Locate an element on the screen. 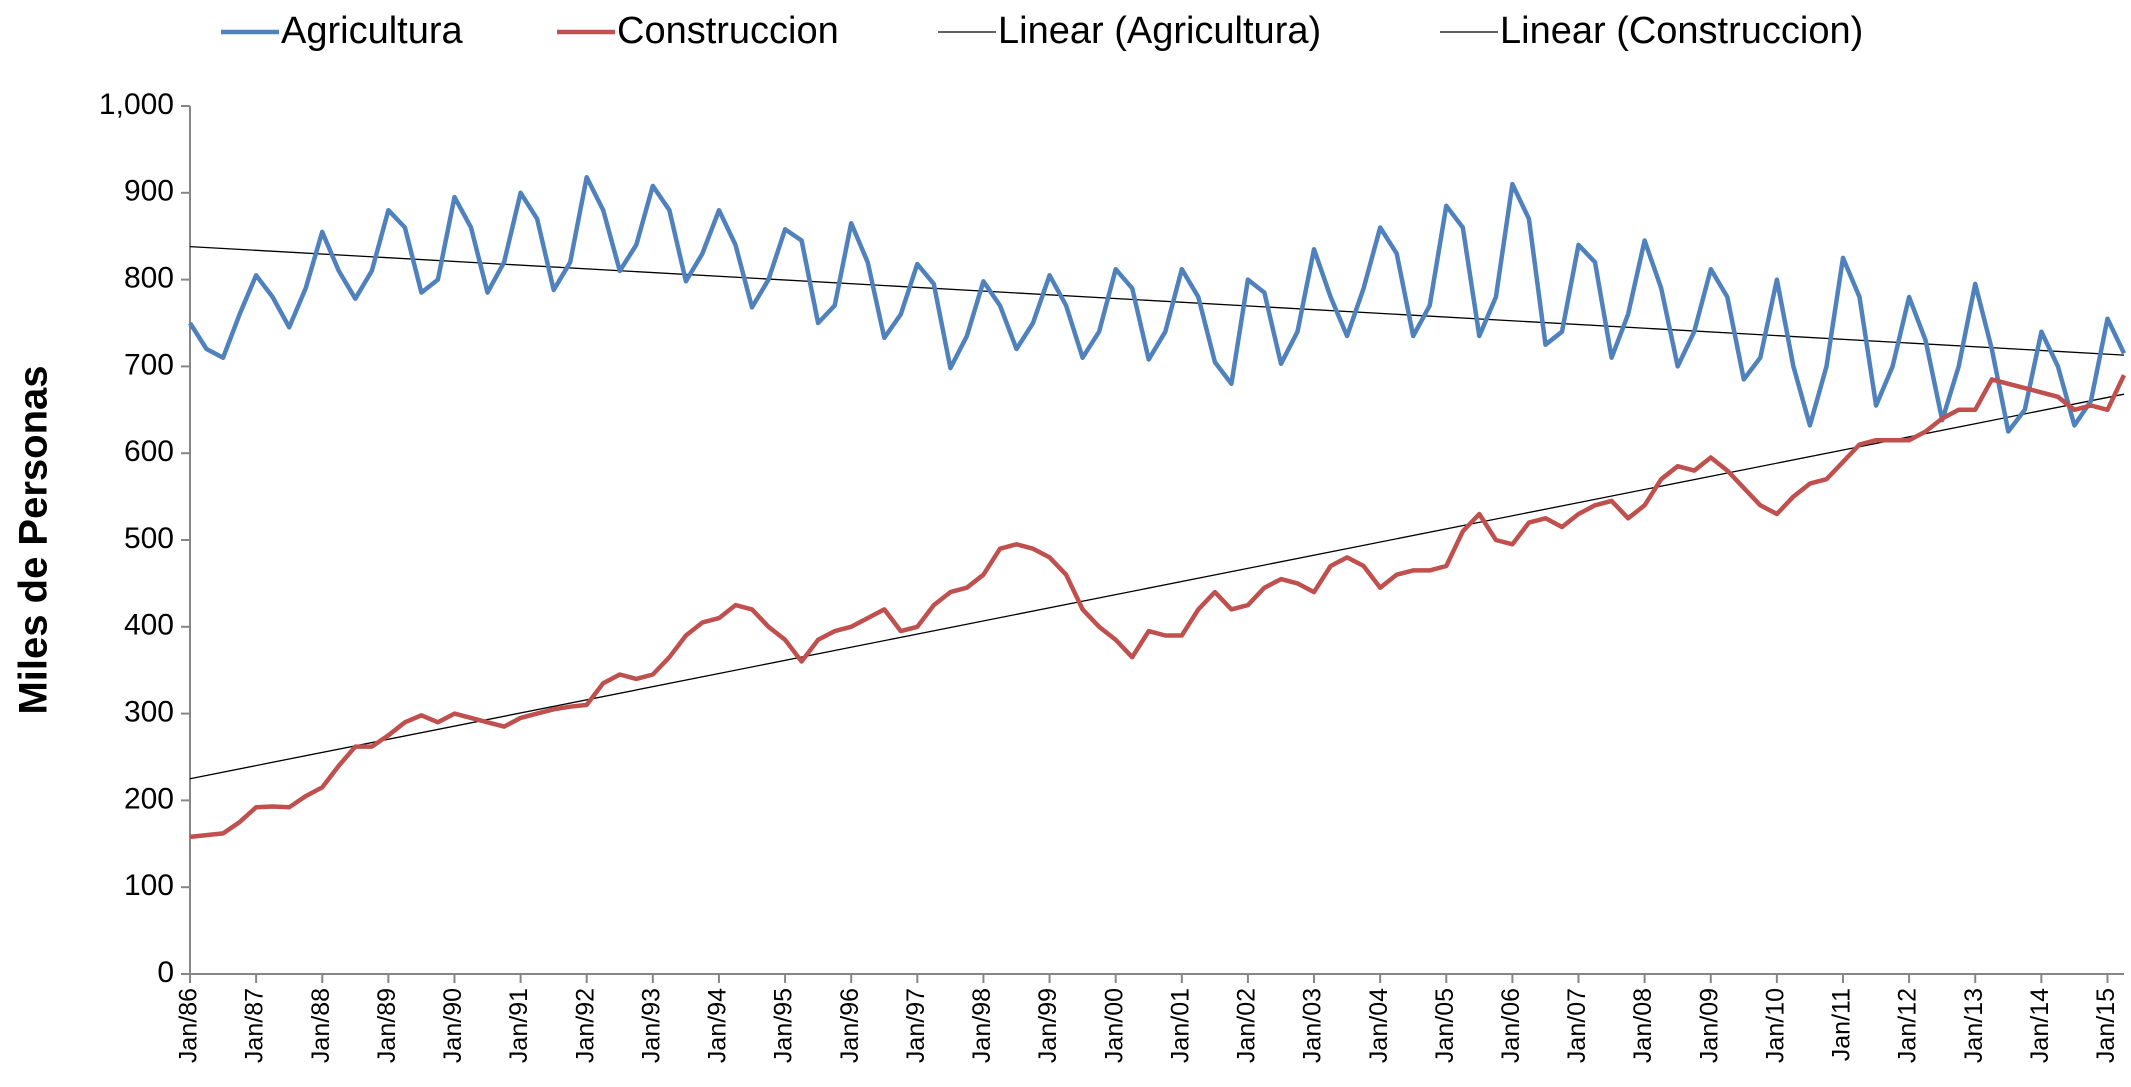 This screenshot has height=1087, width=2131. x-tick-label: Jan/10 is located at coordinates (1775, 1025).